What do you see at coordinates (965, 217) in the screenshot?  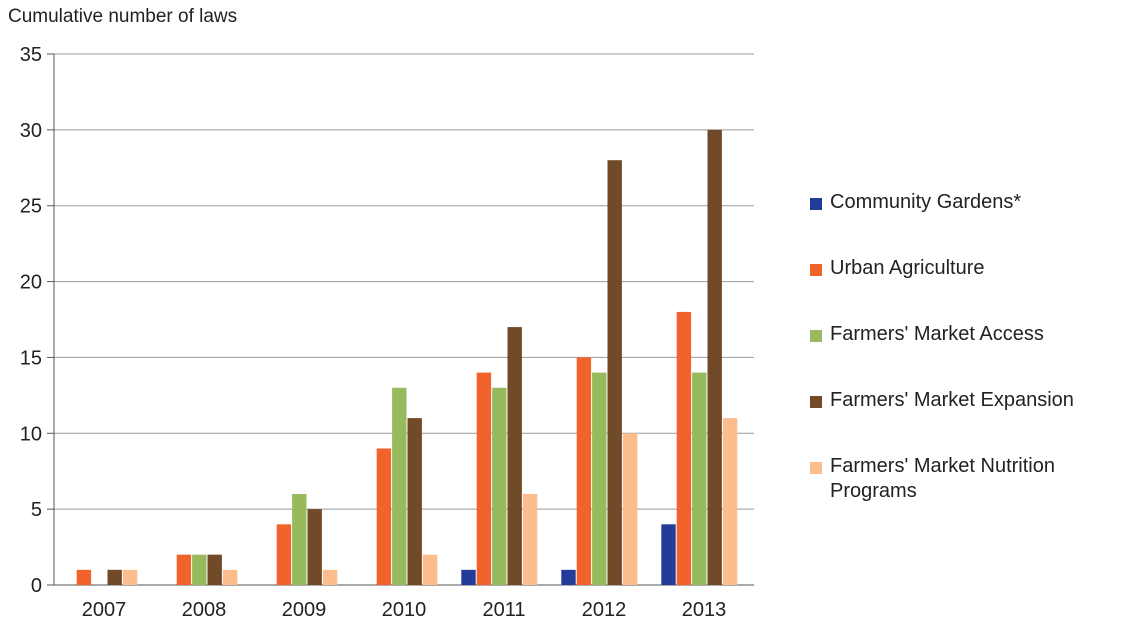 I see `legend-item: Community Gardens*` at bounding box center [965, 217].